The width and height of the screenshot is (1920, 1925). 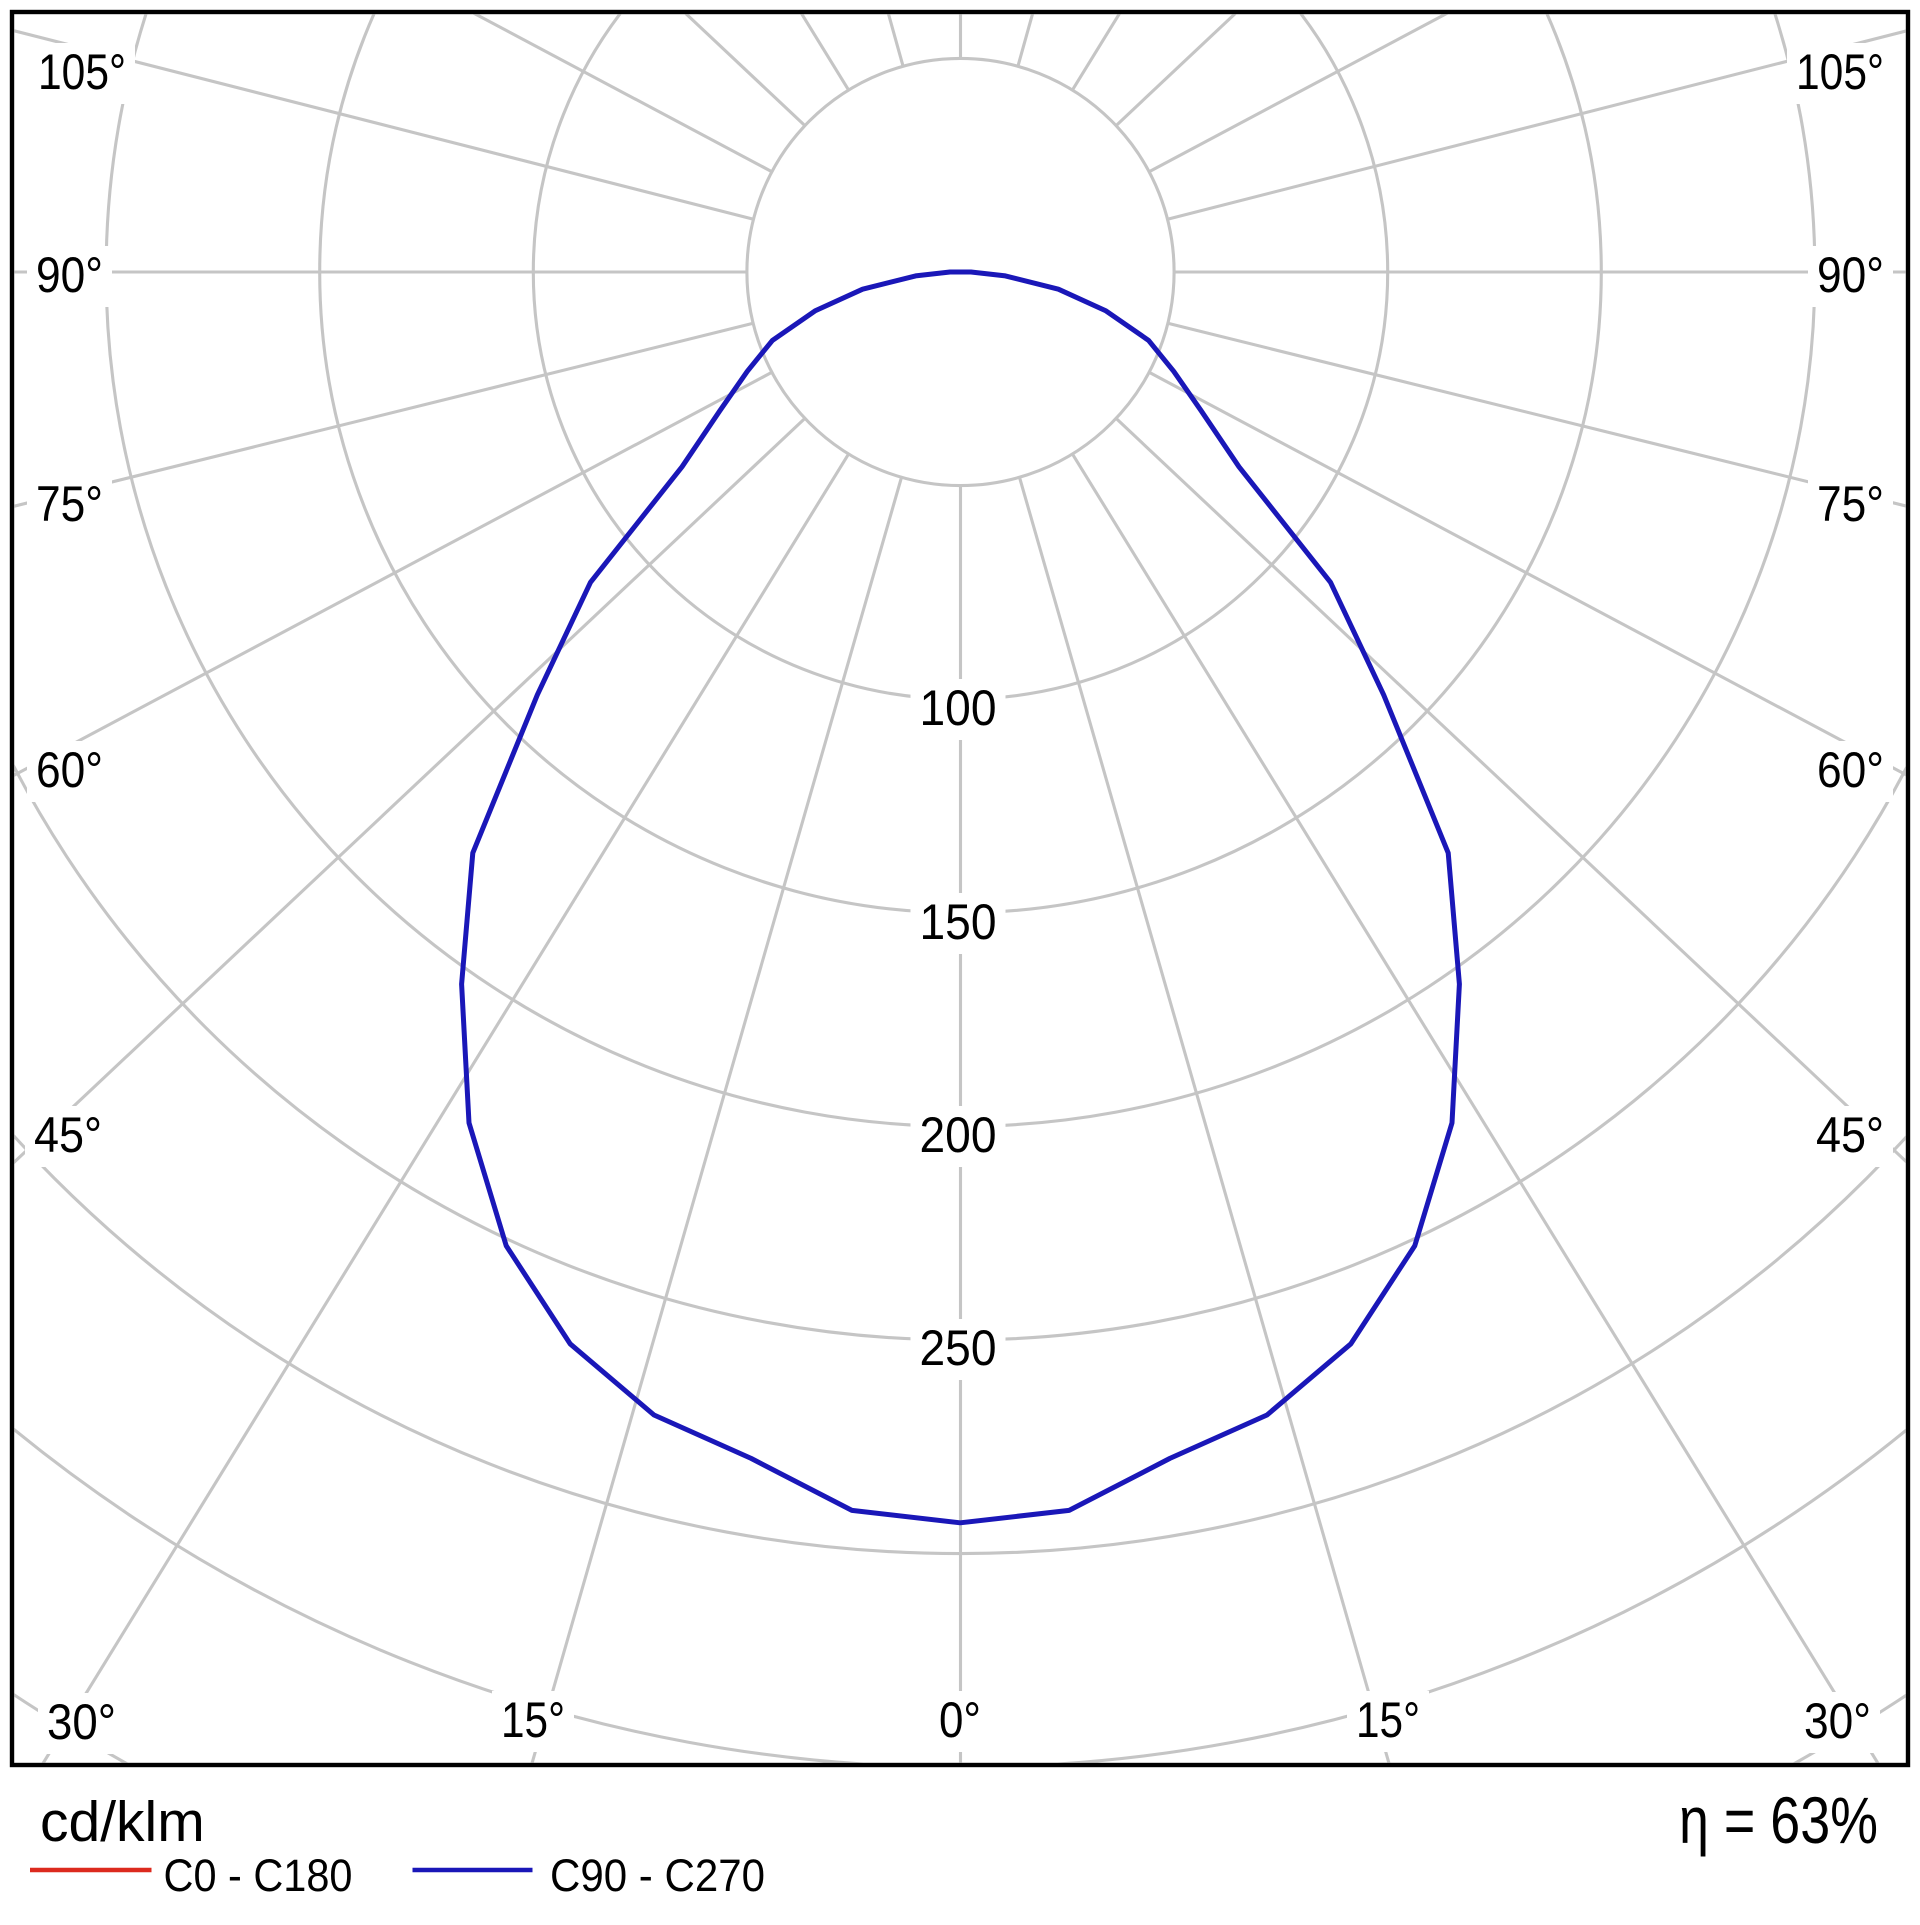 What do you see at coordinates (958, 1135) in the screenshot?
I see `svg-text: 200` at bounding box center [958, 1135].